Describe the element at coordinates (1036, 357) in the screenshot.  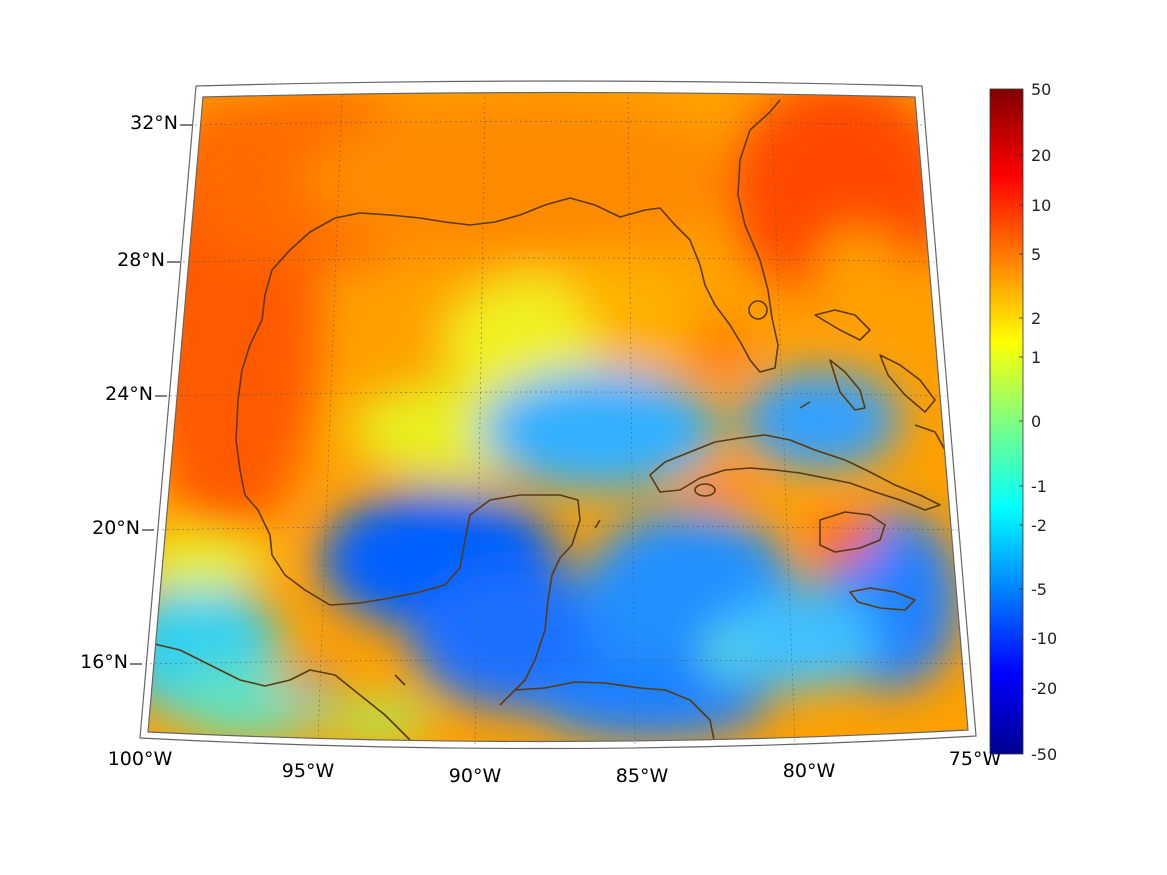
I see `colorbar-label: 1` at that location.